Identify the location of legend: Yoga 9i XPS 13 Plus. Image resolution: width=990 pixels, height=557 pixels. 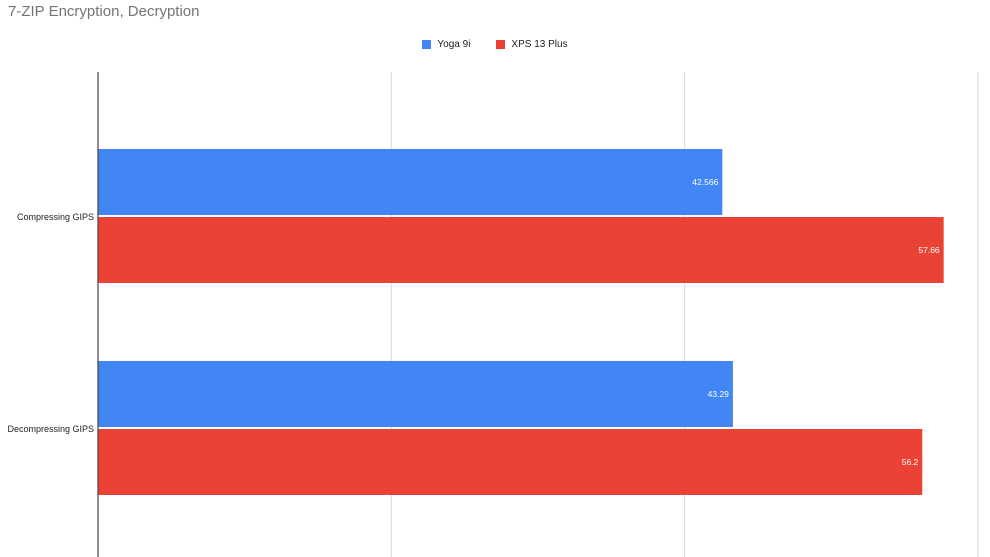
(495, 44).